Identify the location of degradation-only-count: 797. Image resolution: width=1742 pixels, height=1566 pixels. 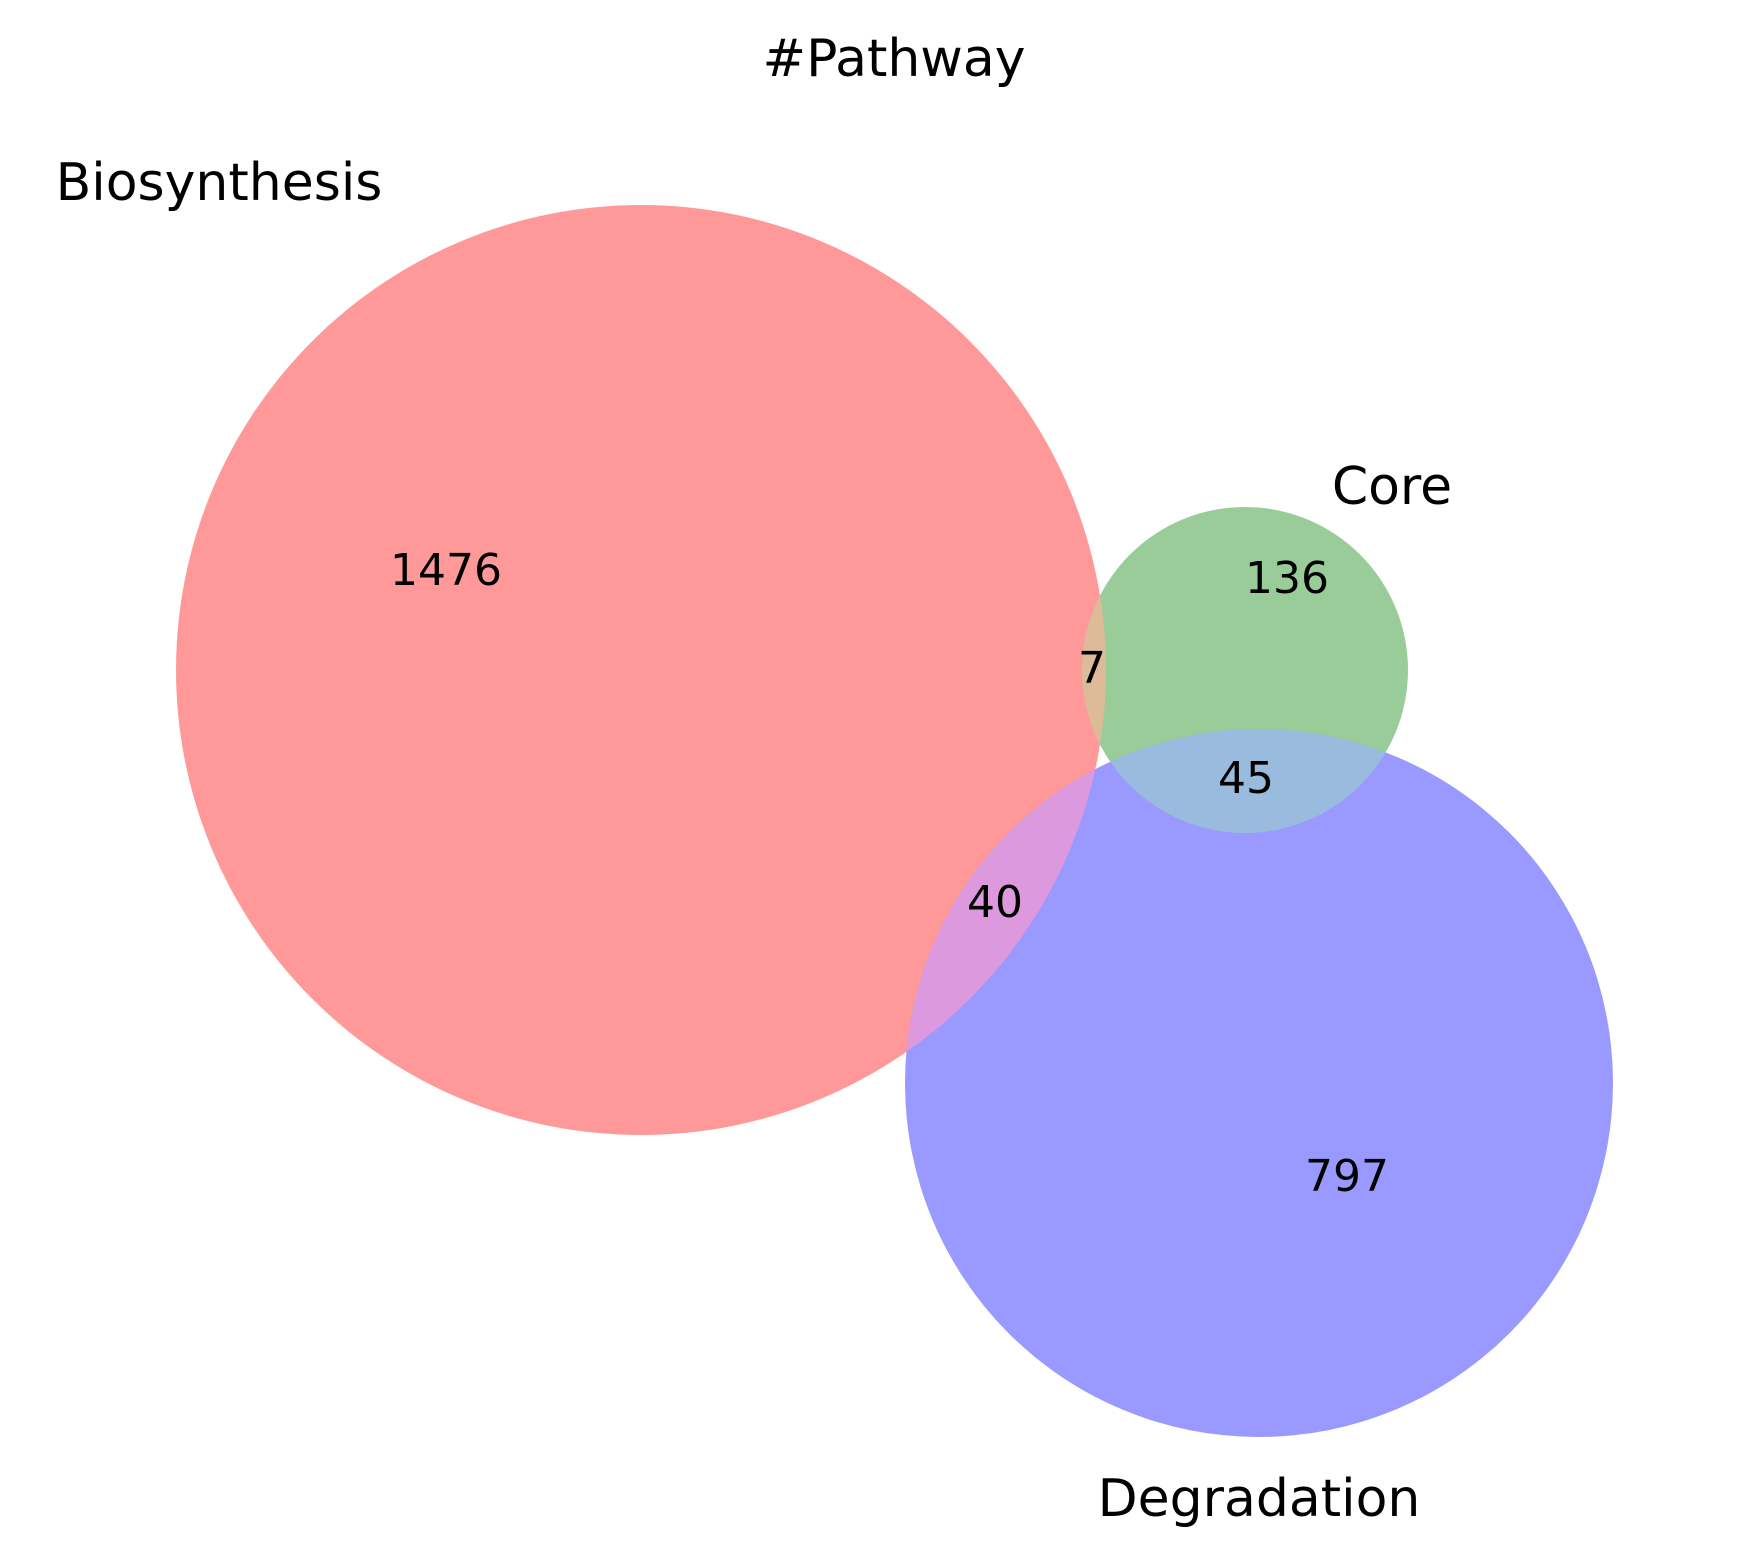
(1347, 1176).